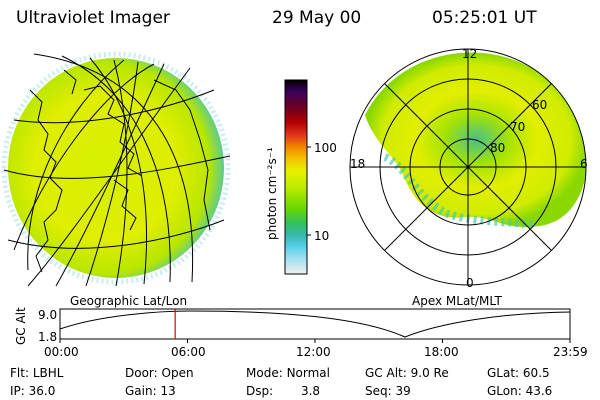 This screenshot has width=600, height=400. What do you see at coordinates (297, 177) in the screenshot?
I see `colorbar` at bounding box center [297, 177].